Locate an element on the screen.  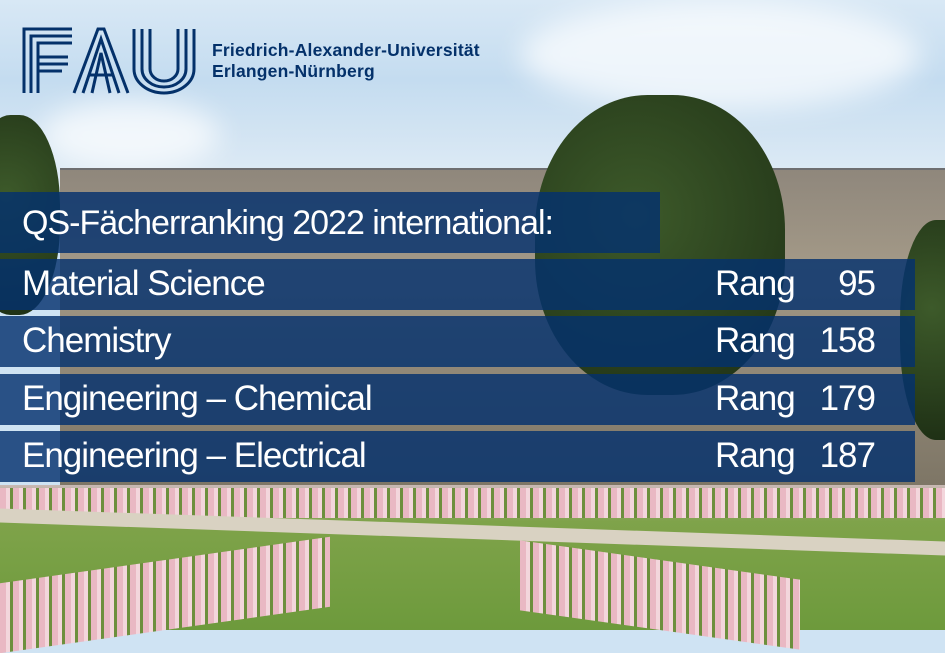
headline: QS-Fächerranking 2022 international: is located at coordinates (330, 222).